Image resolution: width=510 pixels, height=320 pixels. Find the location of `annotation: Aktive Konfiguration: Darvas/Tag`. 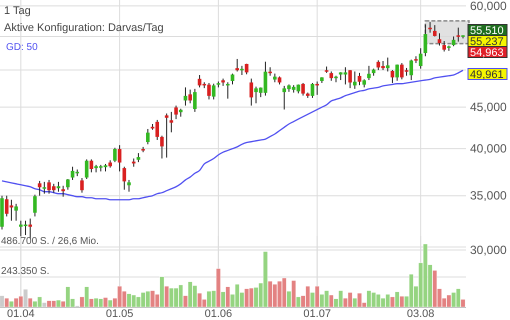

annotation: Aktive Konfiguration: Darvas/Tag is located at coordinates (84, 28).